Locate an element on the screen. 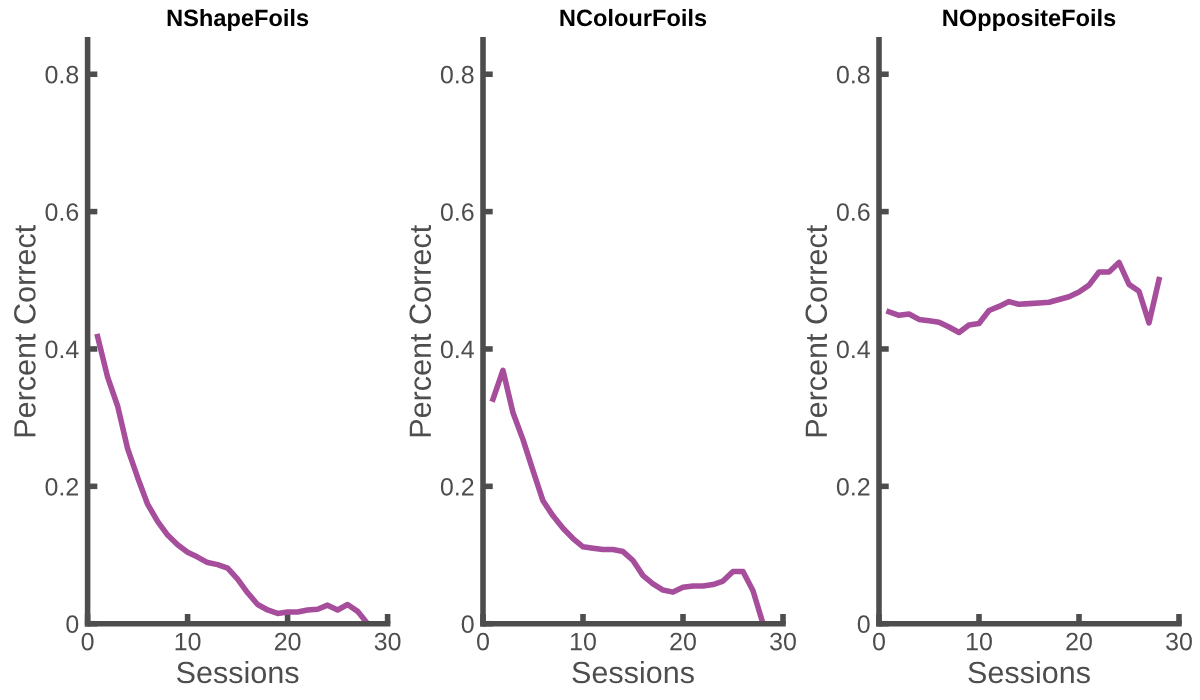 The height and width of the screenshot is (700, 1200). chart-title: NShapeFoils is located at coordinates (238, 19).